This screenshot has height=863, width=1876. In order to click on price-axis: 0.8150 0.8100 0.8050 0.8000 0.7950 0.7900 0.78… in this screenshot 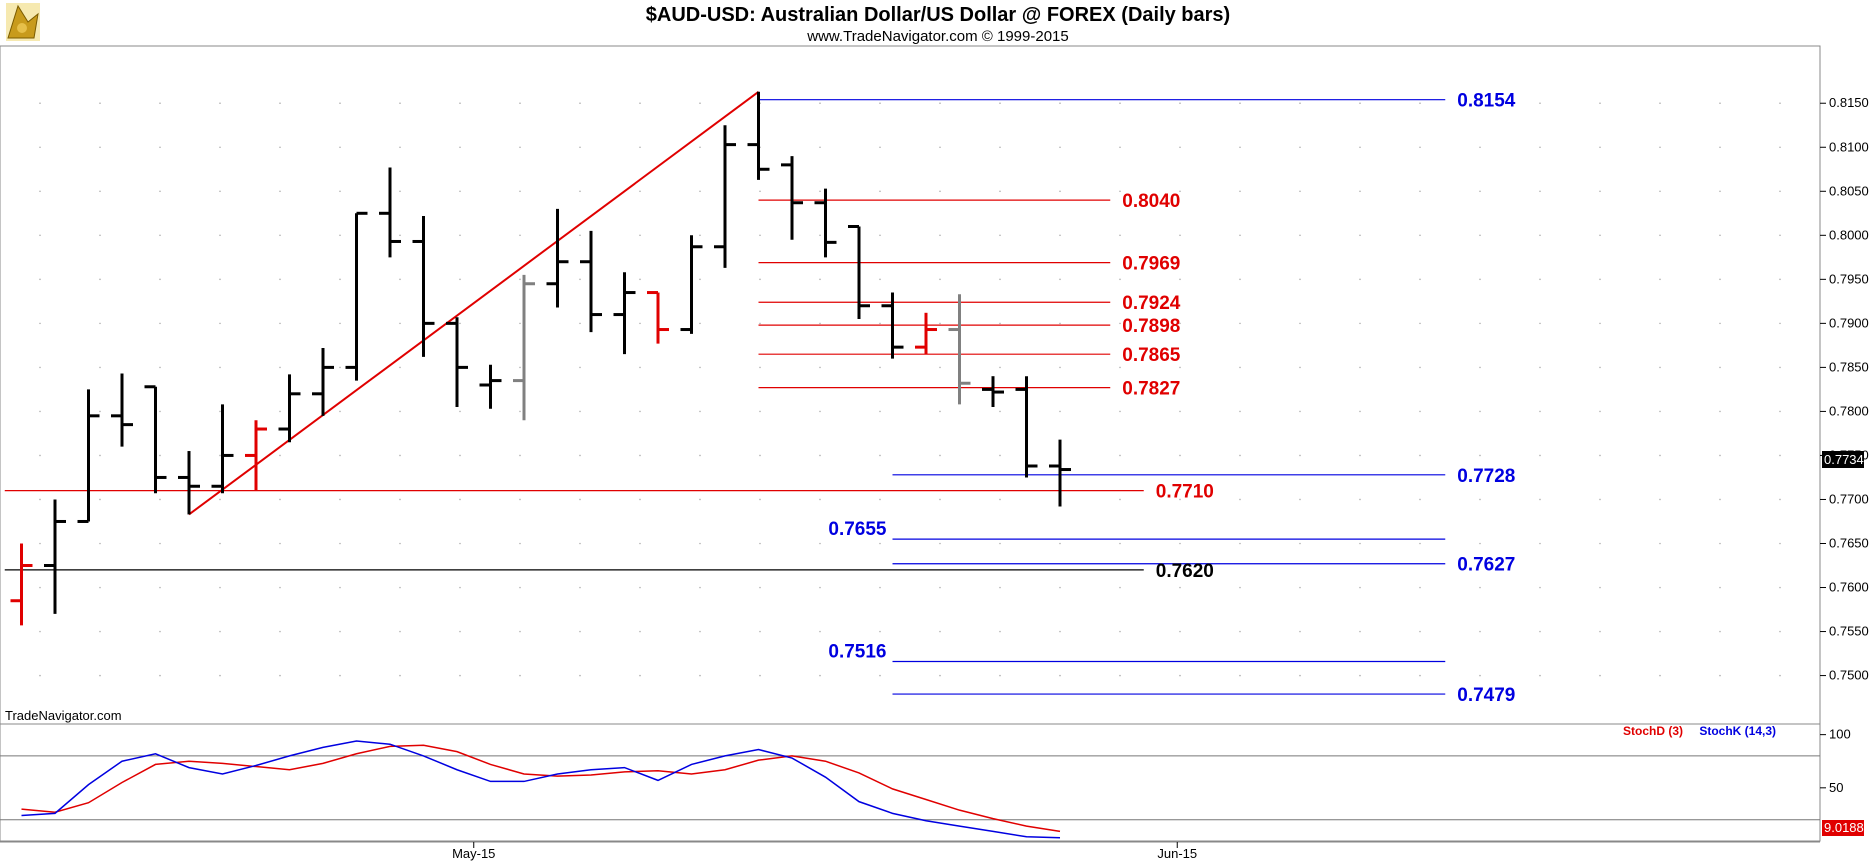, I will do `click(1844, 389)`.